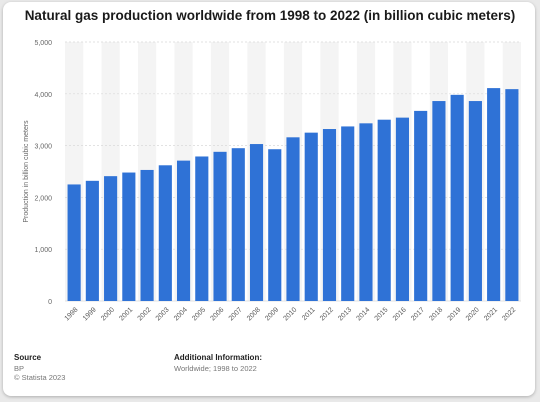  What do you see at coordinates (108, 314) in the screenshot?
I see `x-tick-label: 2000` at bounding box center [108, 314].